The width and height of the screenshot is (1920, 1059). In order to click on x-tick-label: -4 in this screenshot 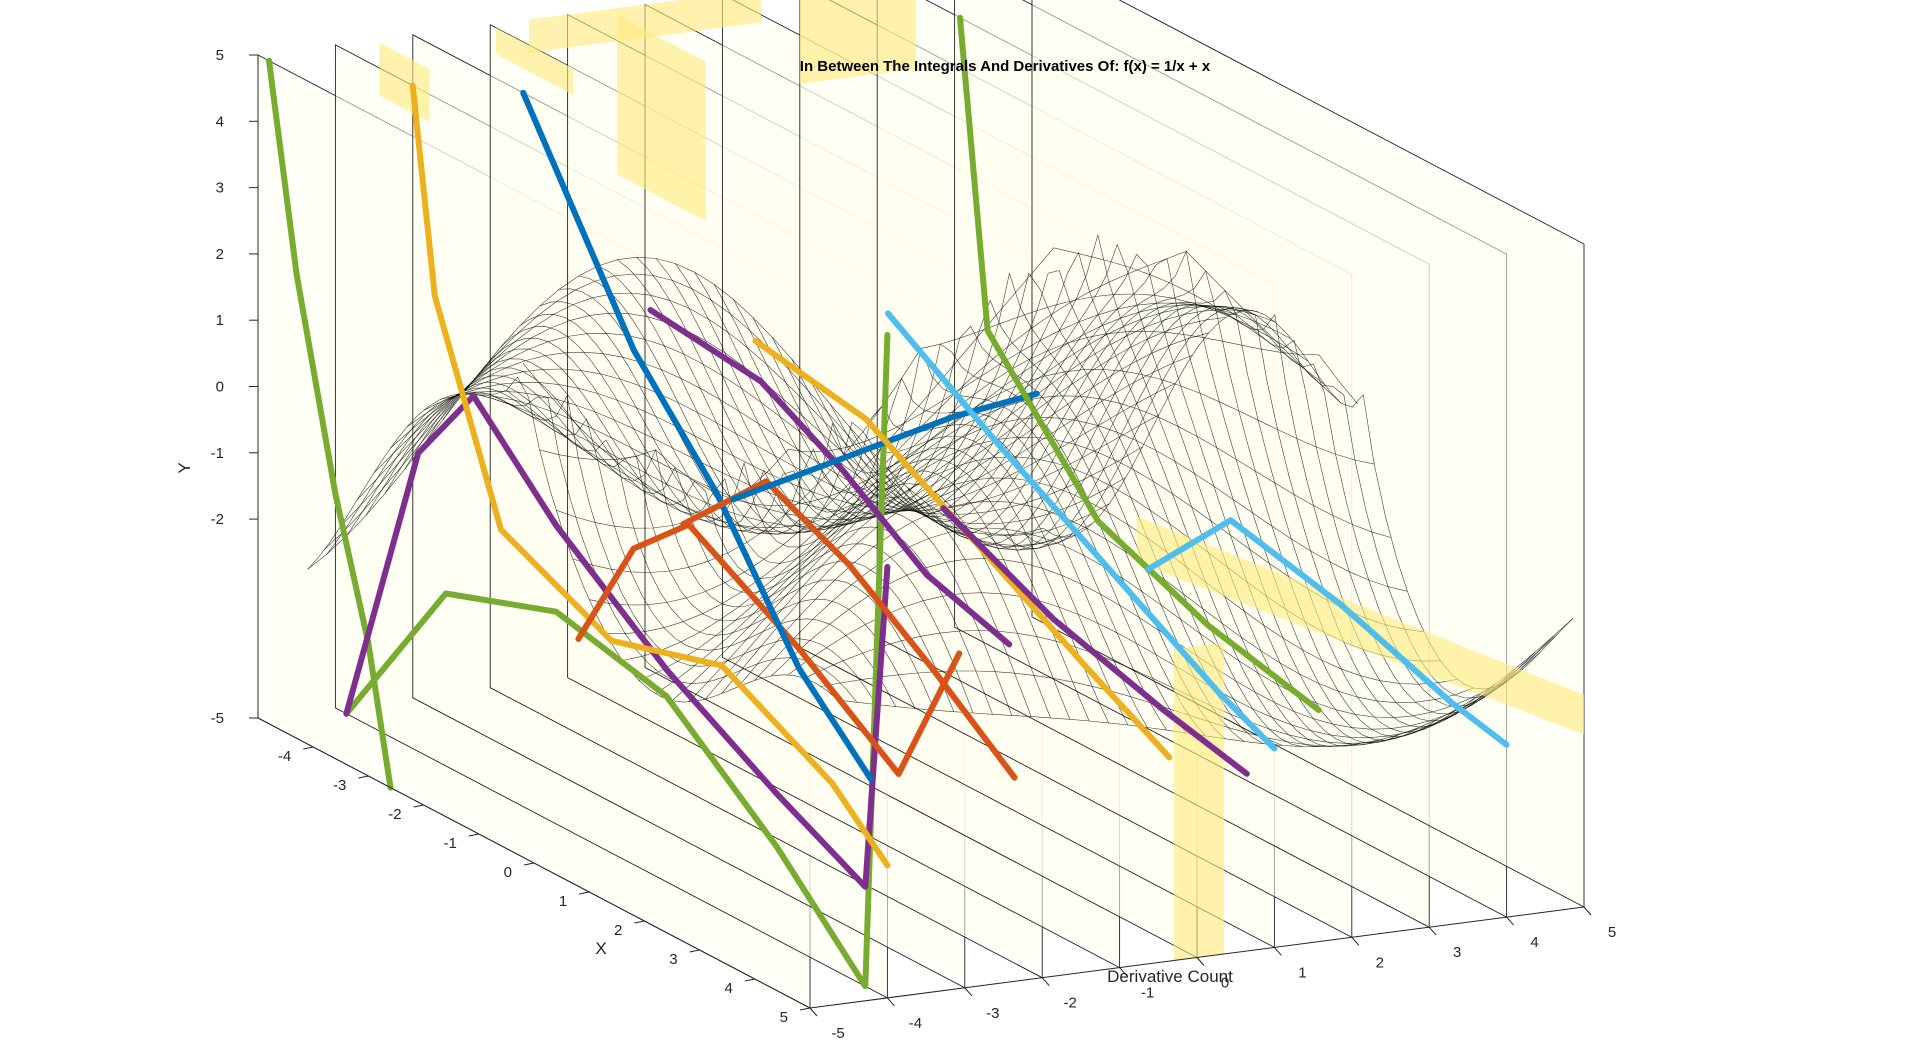, I will do `click(284, 756)`.